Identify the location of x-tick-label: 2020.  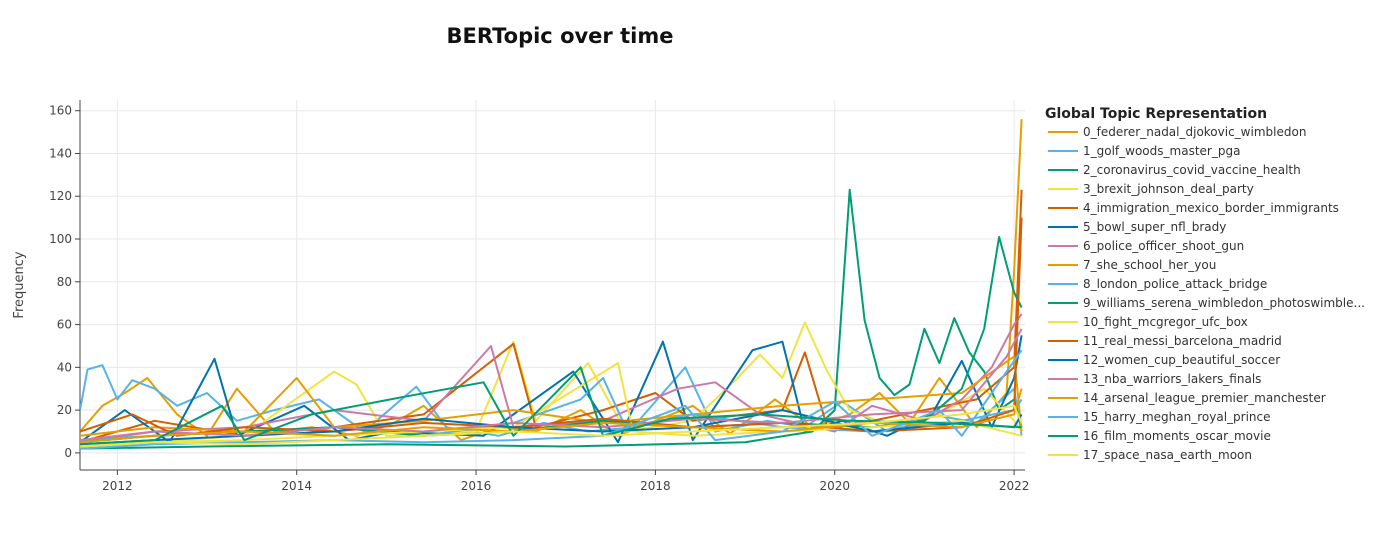
(834, 486).